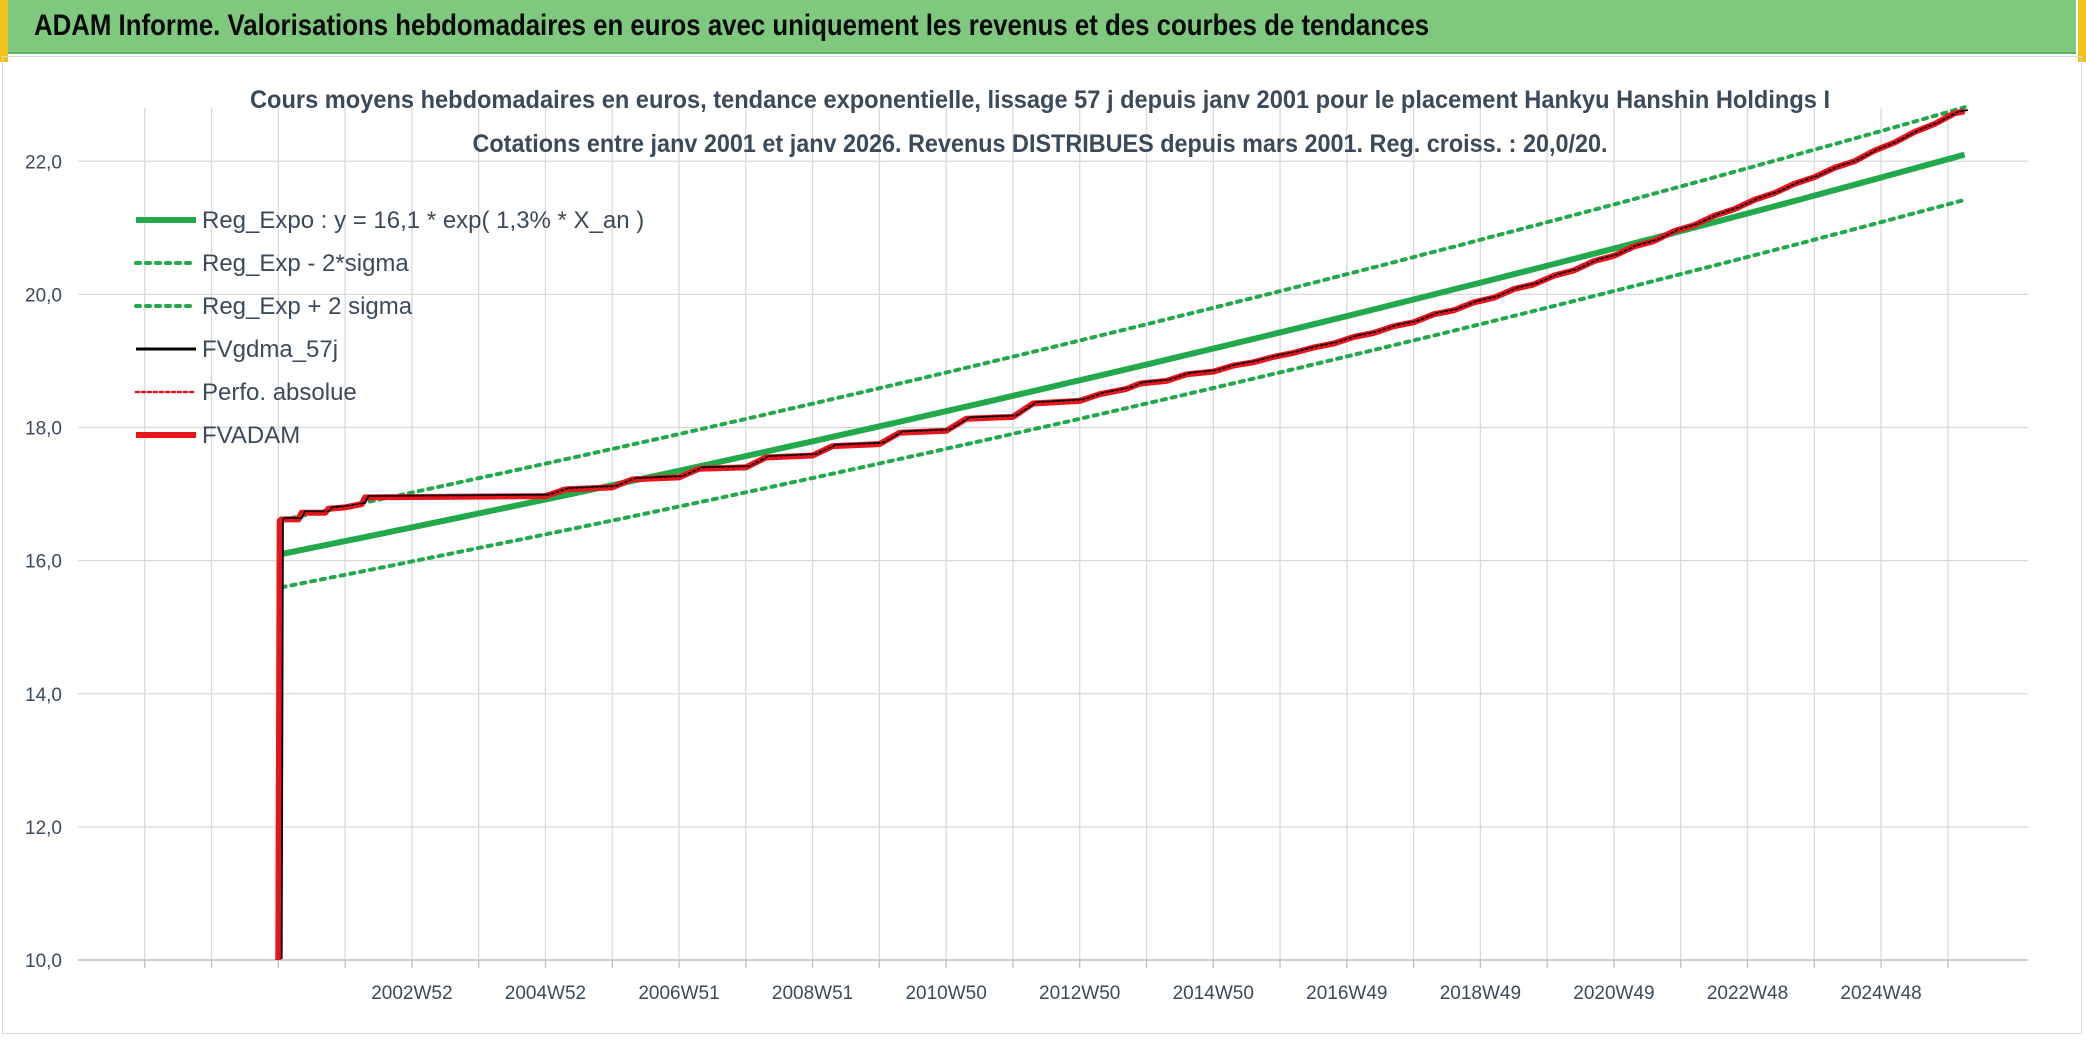  What do you see at coordinates (812, 993) in the screenshot?
I see `x-tick-label: 2008W51` at bounding box center [812, 993].